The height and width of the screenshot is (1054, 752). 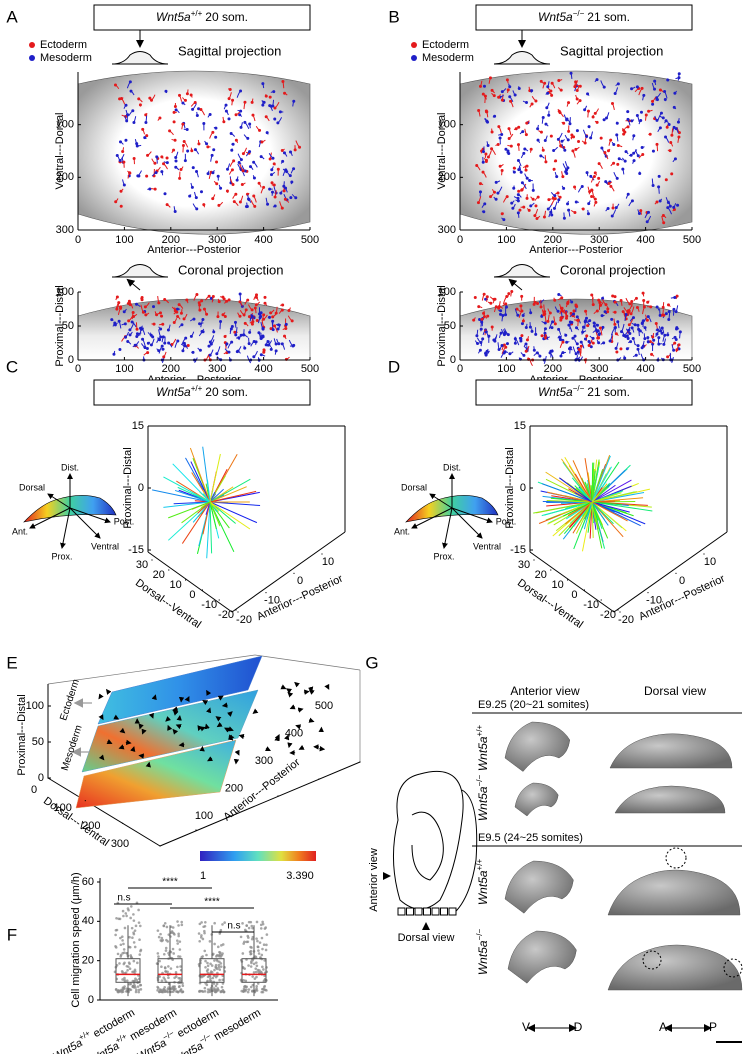 What do you see at coordinates (59, 501) in the screenshot?
I see `orientation-arrow` at bounding box center [59, 501].